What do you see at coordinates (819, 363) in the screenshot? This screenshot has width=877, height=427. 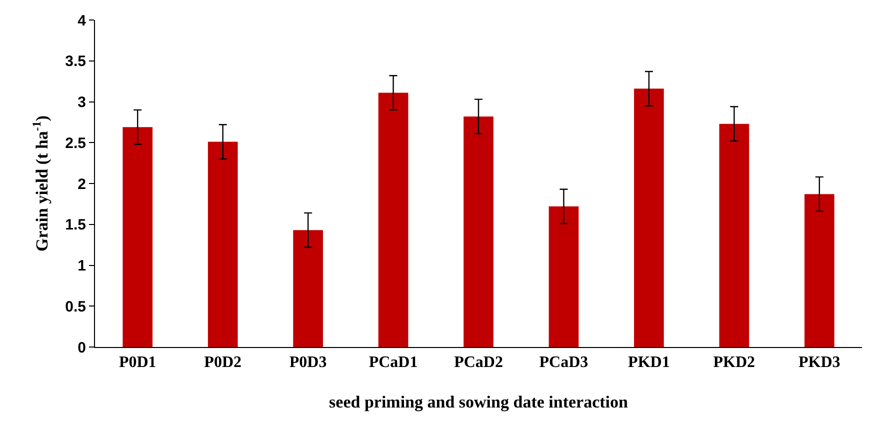 I see `x-tick-label: PKD3` at bounding box center [819, 363].